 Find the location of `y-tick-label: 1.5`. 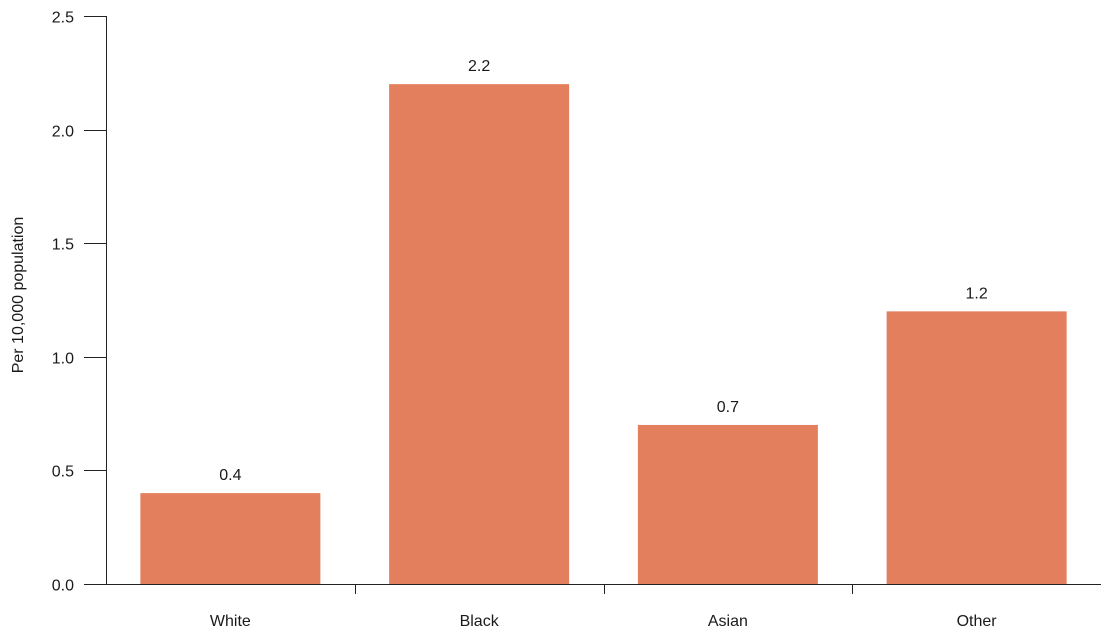

y-tick-label: 1.5 is located at coordinates (63, 245).